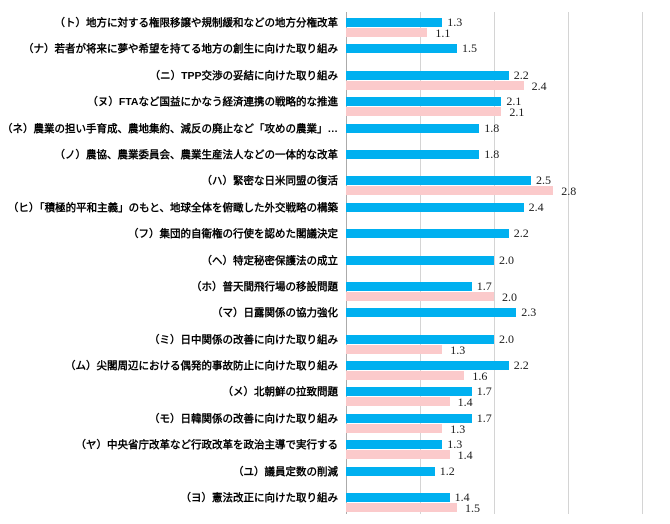  What do you see at coordinates (212, 102) in the screenshot?
I see `category-label: （ヌ）FTAなど国益にかなう経済連携の戦略的な推進` at bounding box center [212, 102].